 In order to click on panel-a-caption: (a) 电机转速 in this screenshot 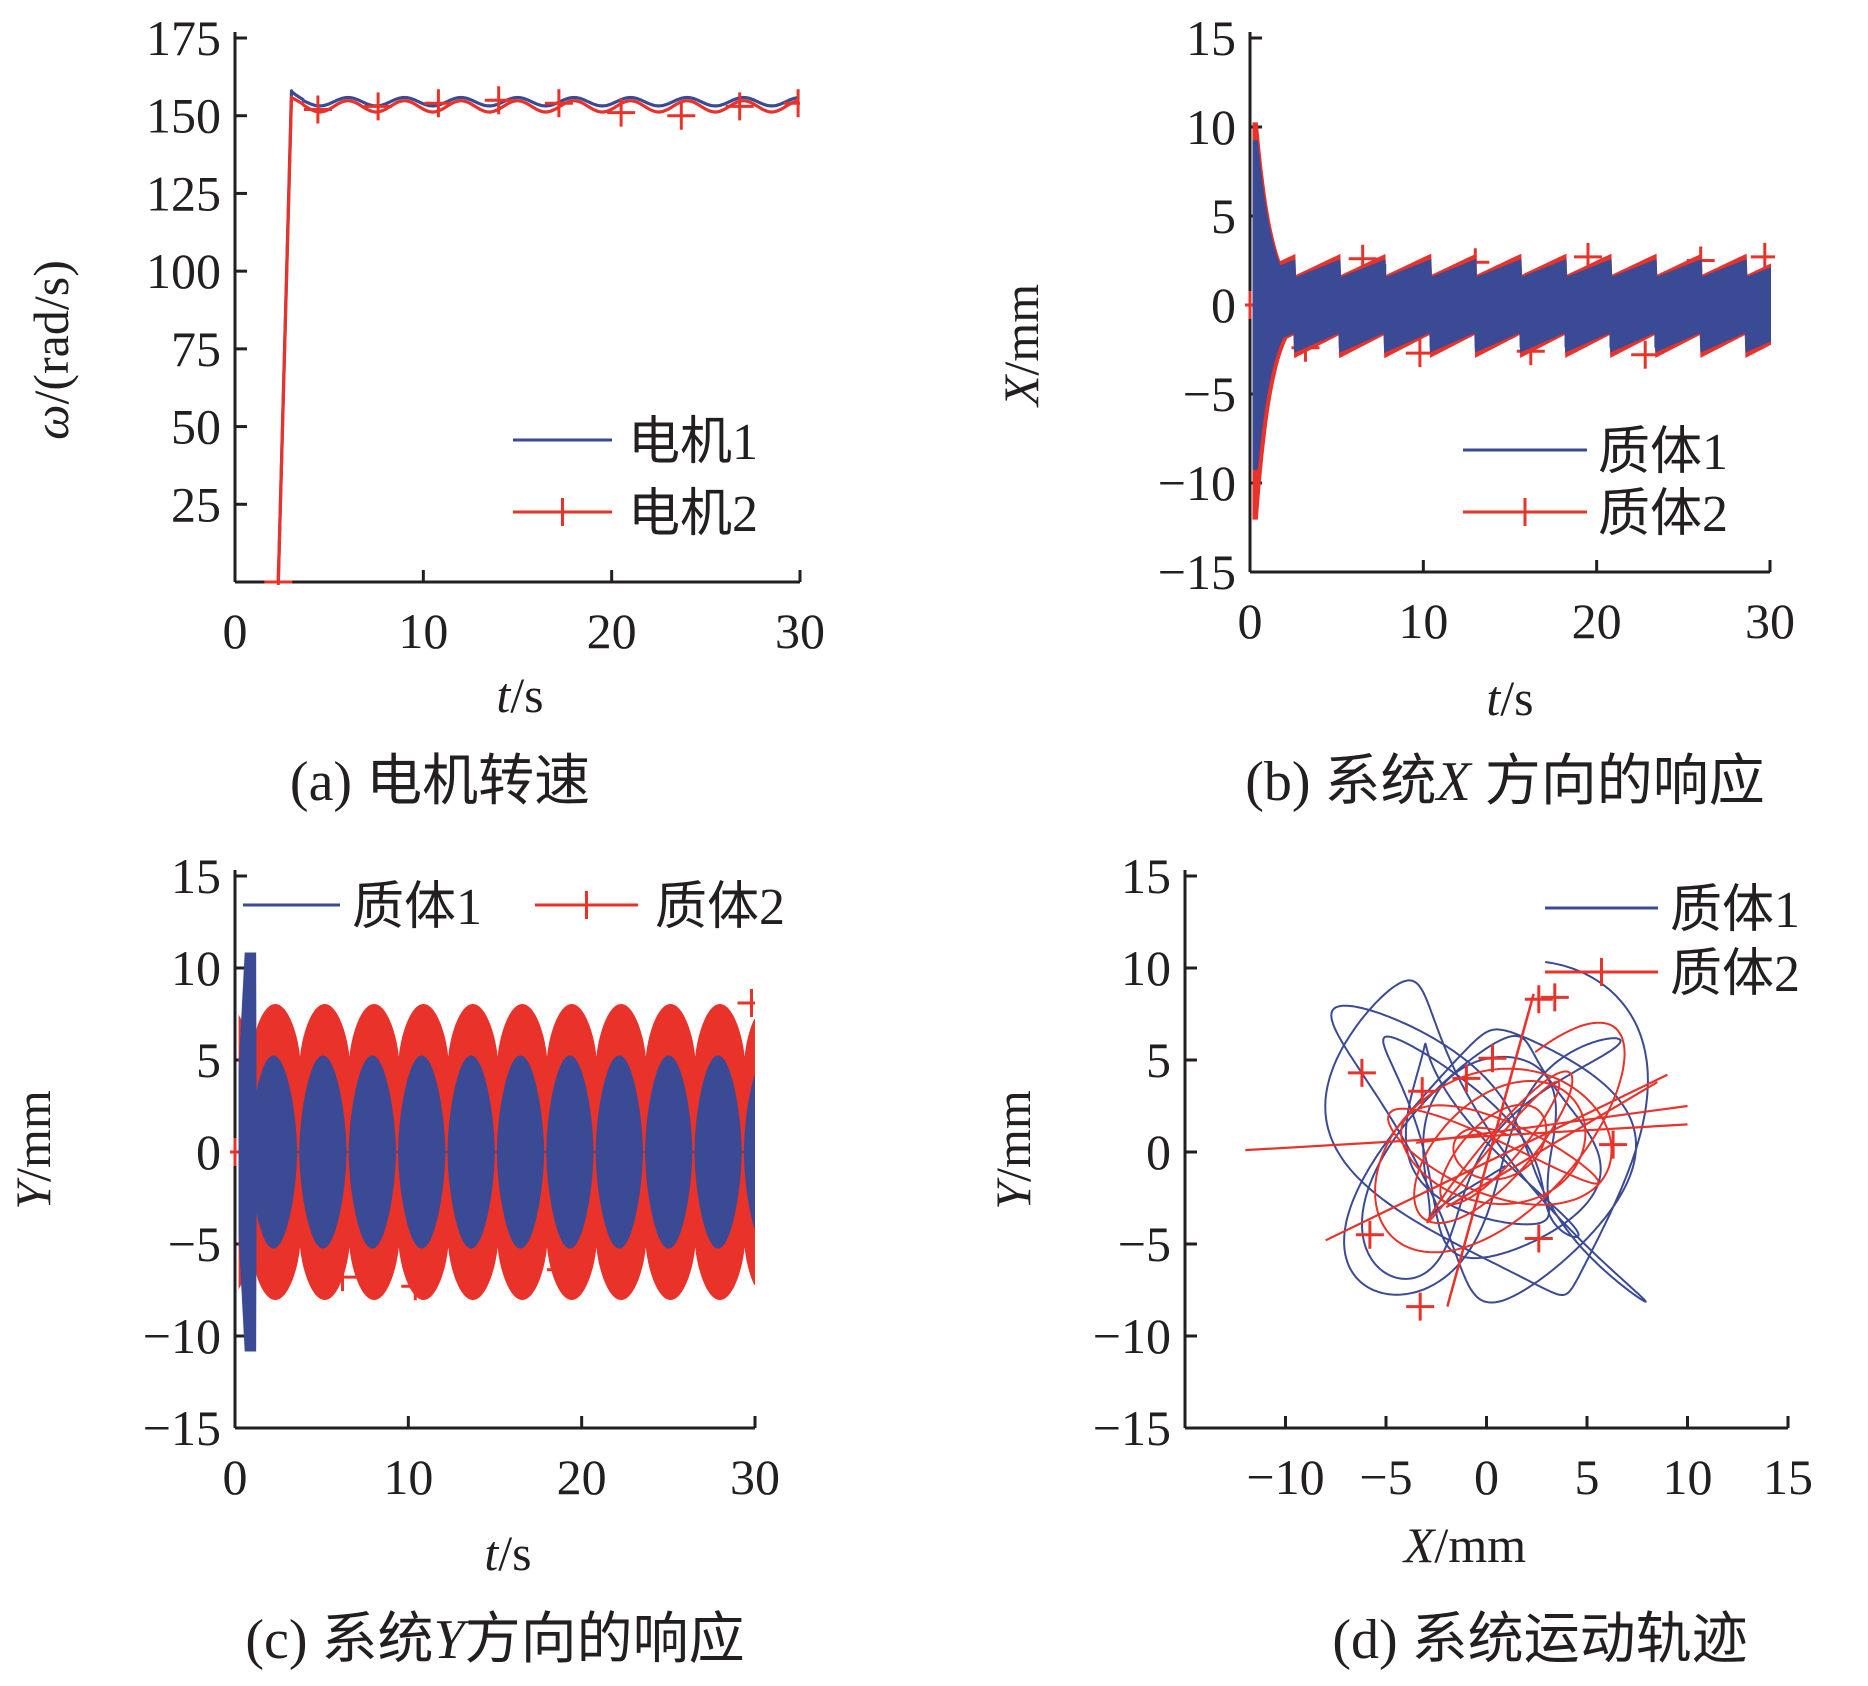, I will do `click(440, 782)`.